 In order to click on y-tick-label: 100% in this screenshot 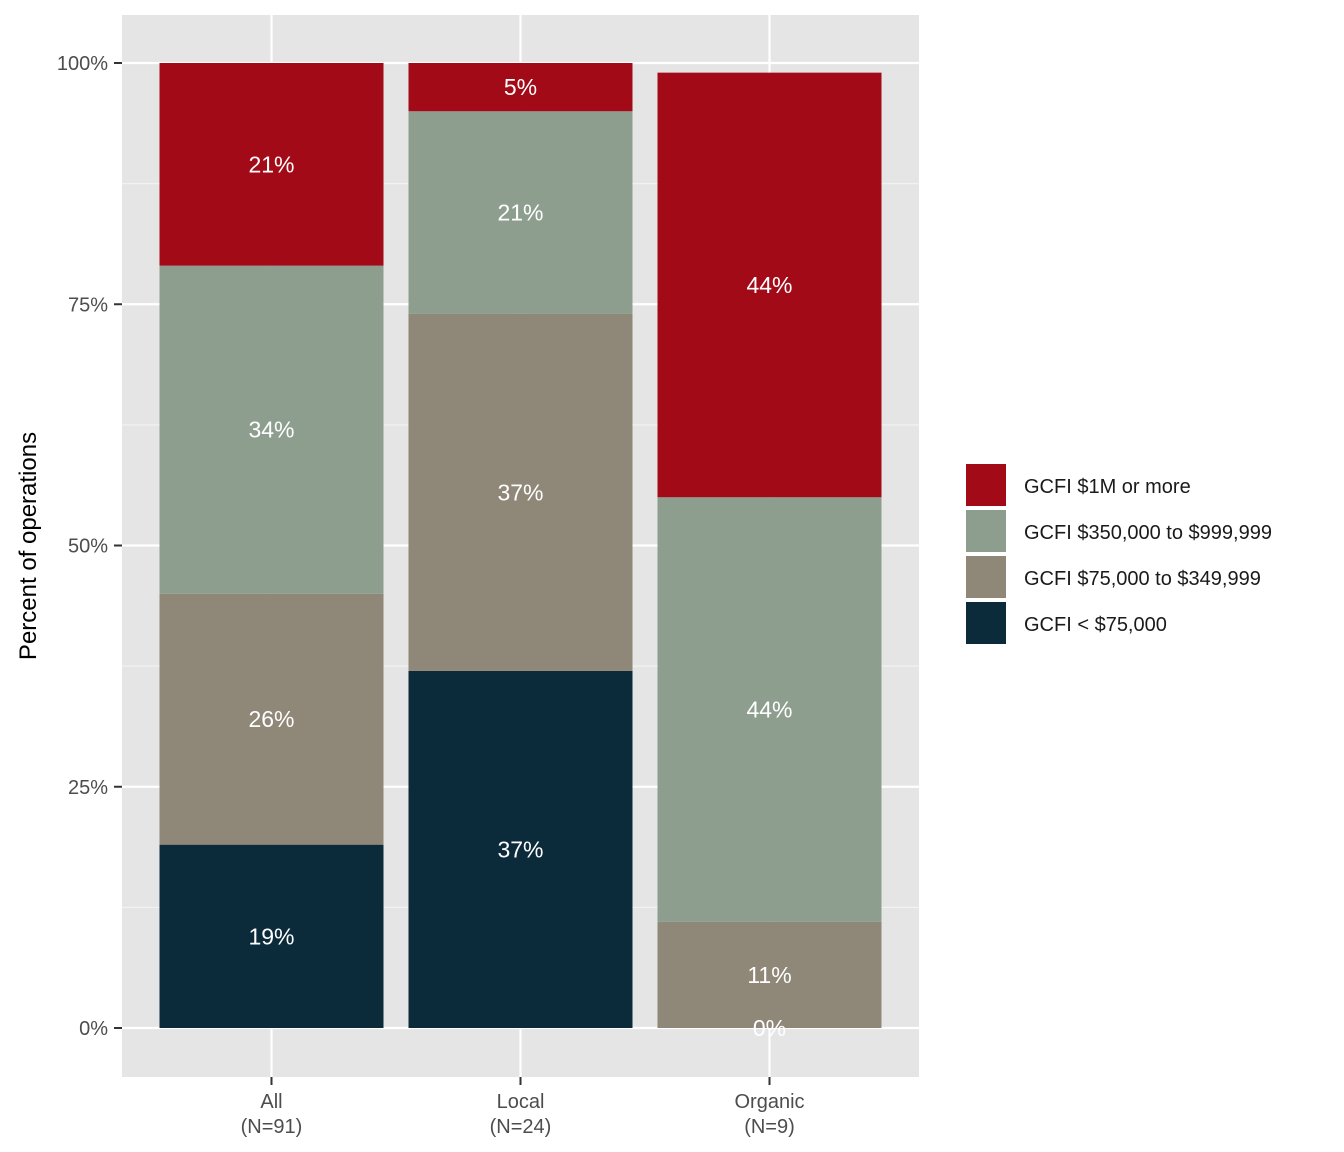, I will do `click(82, 64)`.